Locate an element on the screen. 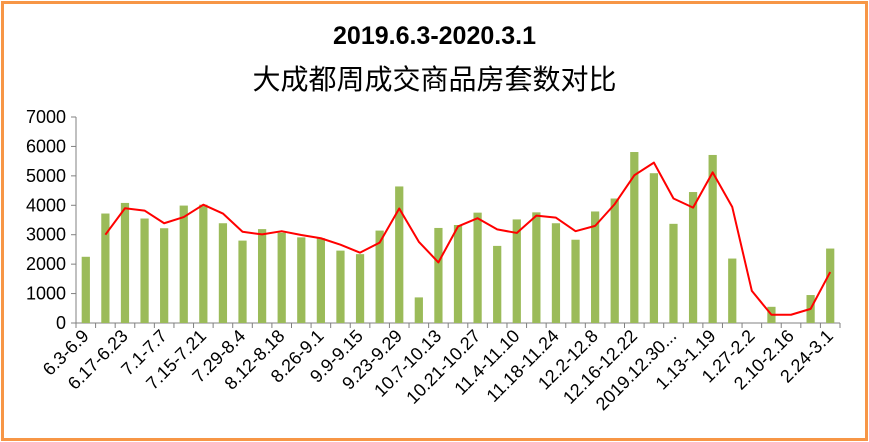  chart-subtitle: 大成都周成交商品房套数对比 is located at coordinates (434, 79).